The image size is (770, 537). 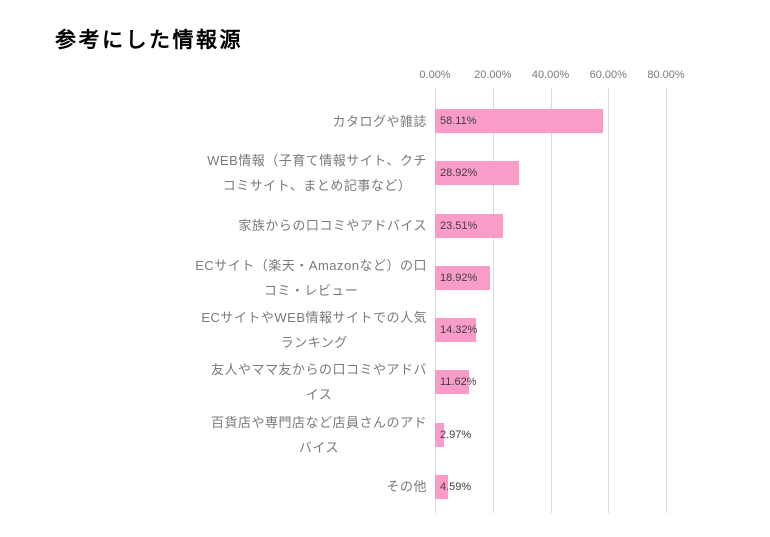 I want to click on chart-row: ECサイト（楽天・Amazonなど）の口 コミ・レビュー 18.92%, so click(x=385, y=278).